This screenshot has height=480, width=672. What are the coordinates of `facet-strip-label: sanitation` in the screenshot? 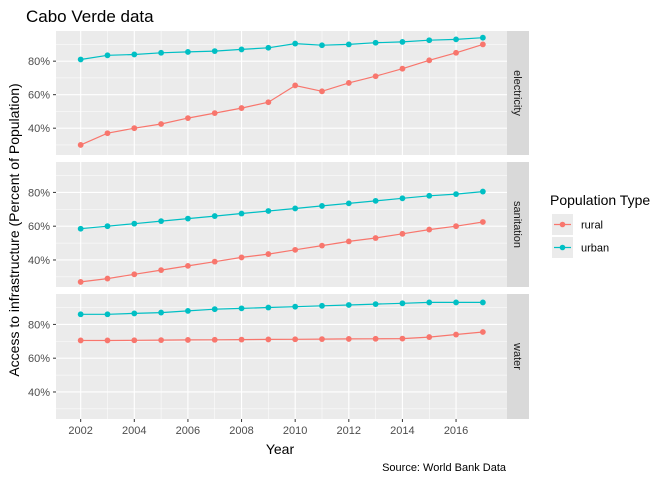 It's located at (517, 224).